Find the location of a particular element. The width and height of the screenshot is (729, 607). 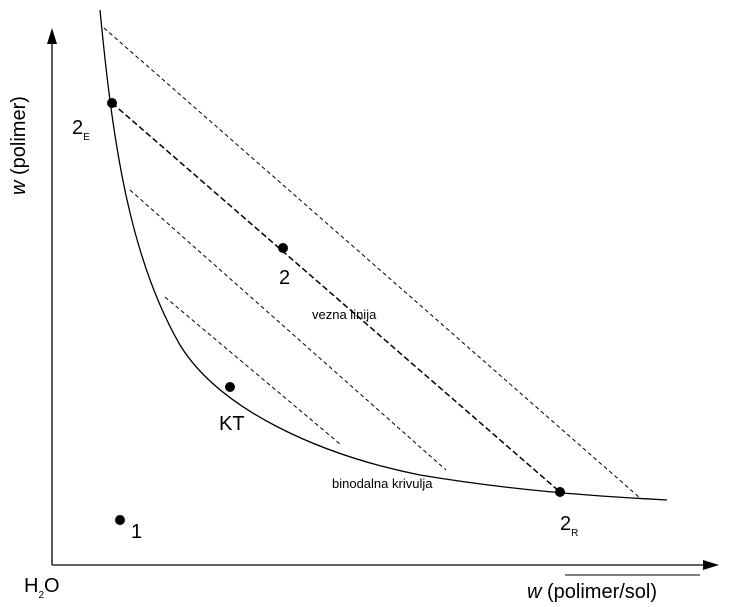

binodal-annotation-text: binodalna krivulja is located at coordinates (382, 483).